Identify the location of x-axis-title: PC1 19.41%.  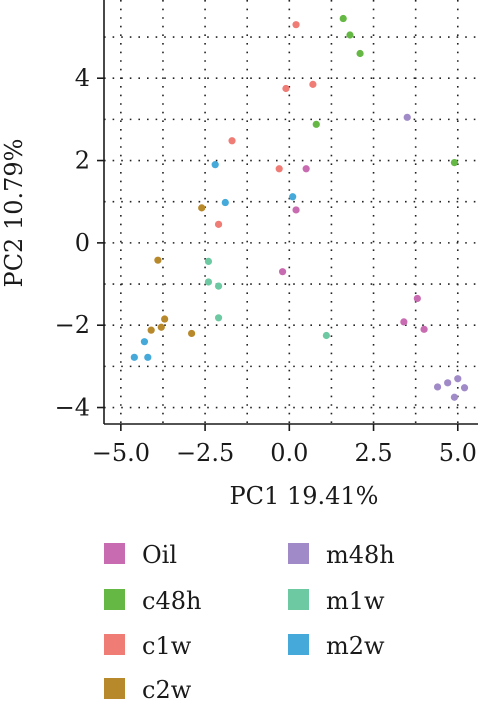
(304, 496).